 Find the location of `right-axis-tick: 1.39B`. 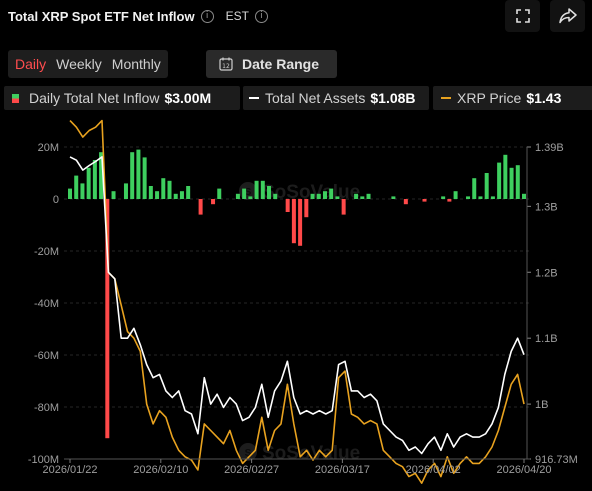

right-axis-tick: 1.39B is located at coordinates (549, 148).